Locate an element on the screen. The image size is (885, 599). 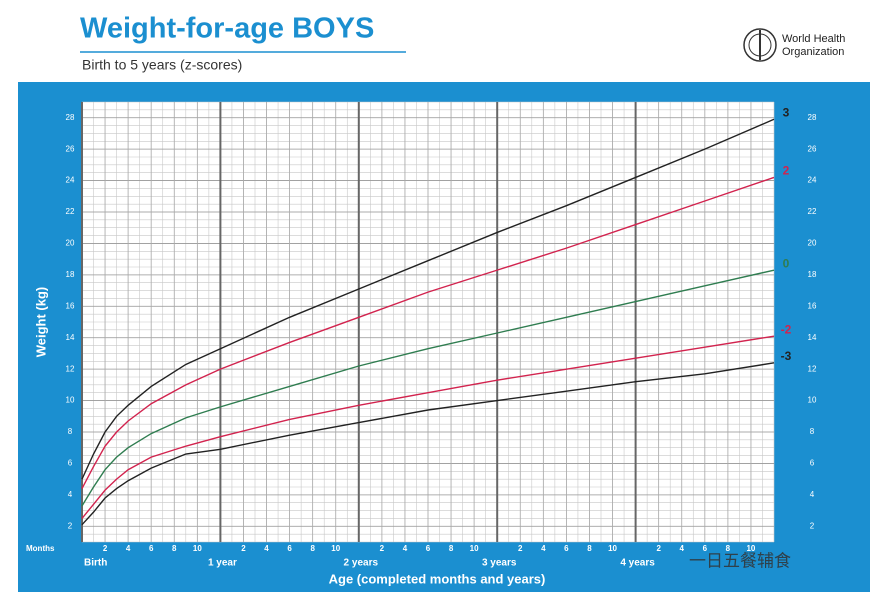
logo-text: Organization is located at coordinates (813, 52).